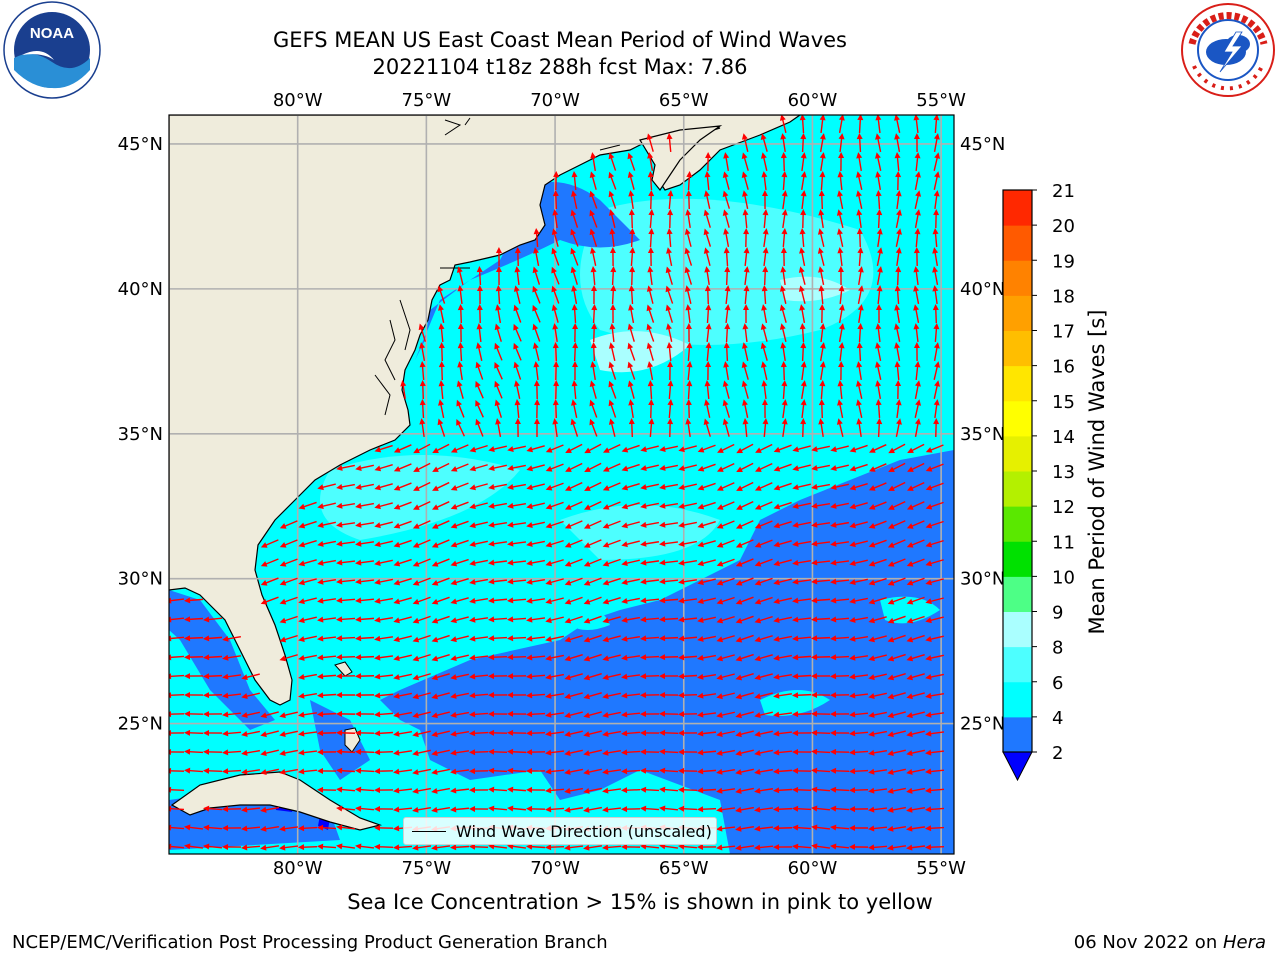  I want to click on lat-tick-label-right: 35°N, so click(982, 434).